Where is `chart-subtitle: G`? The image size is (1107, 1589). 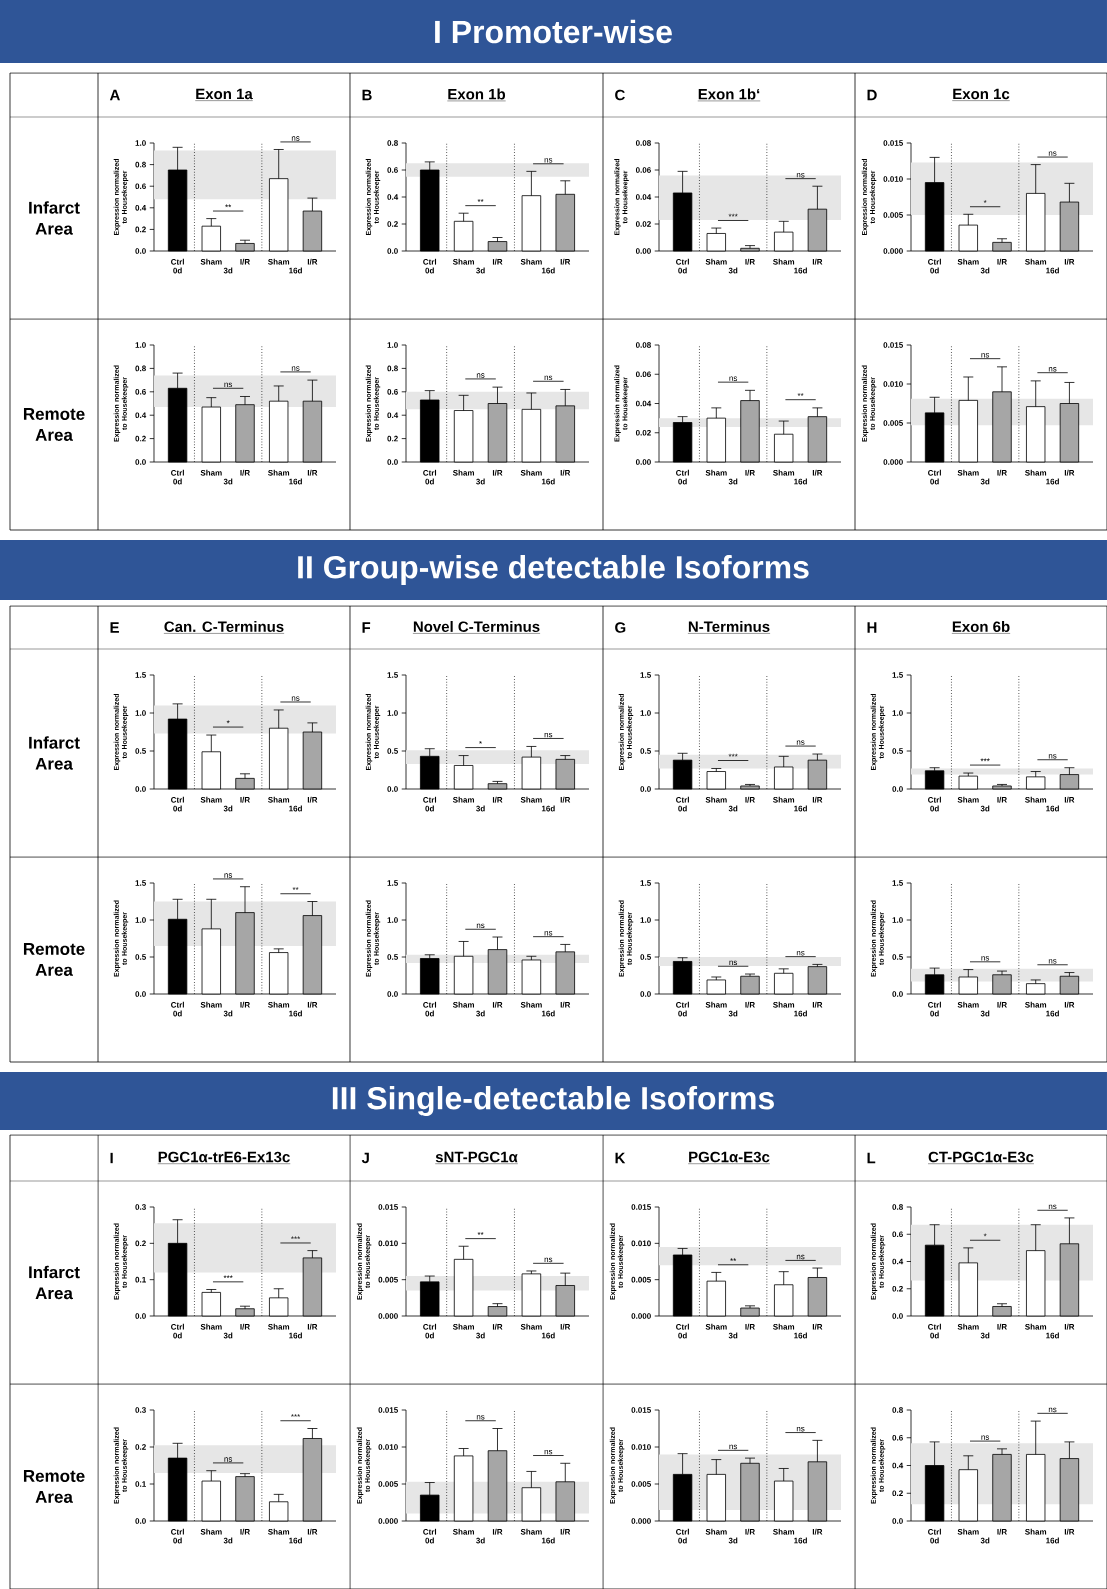
chart-subtitle: G is located at coordinates (620, 627).